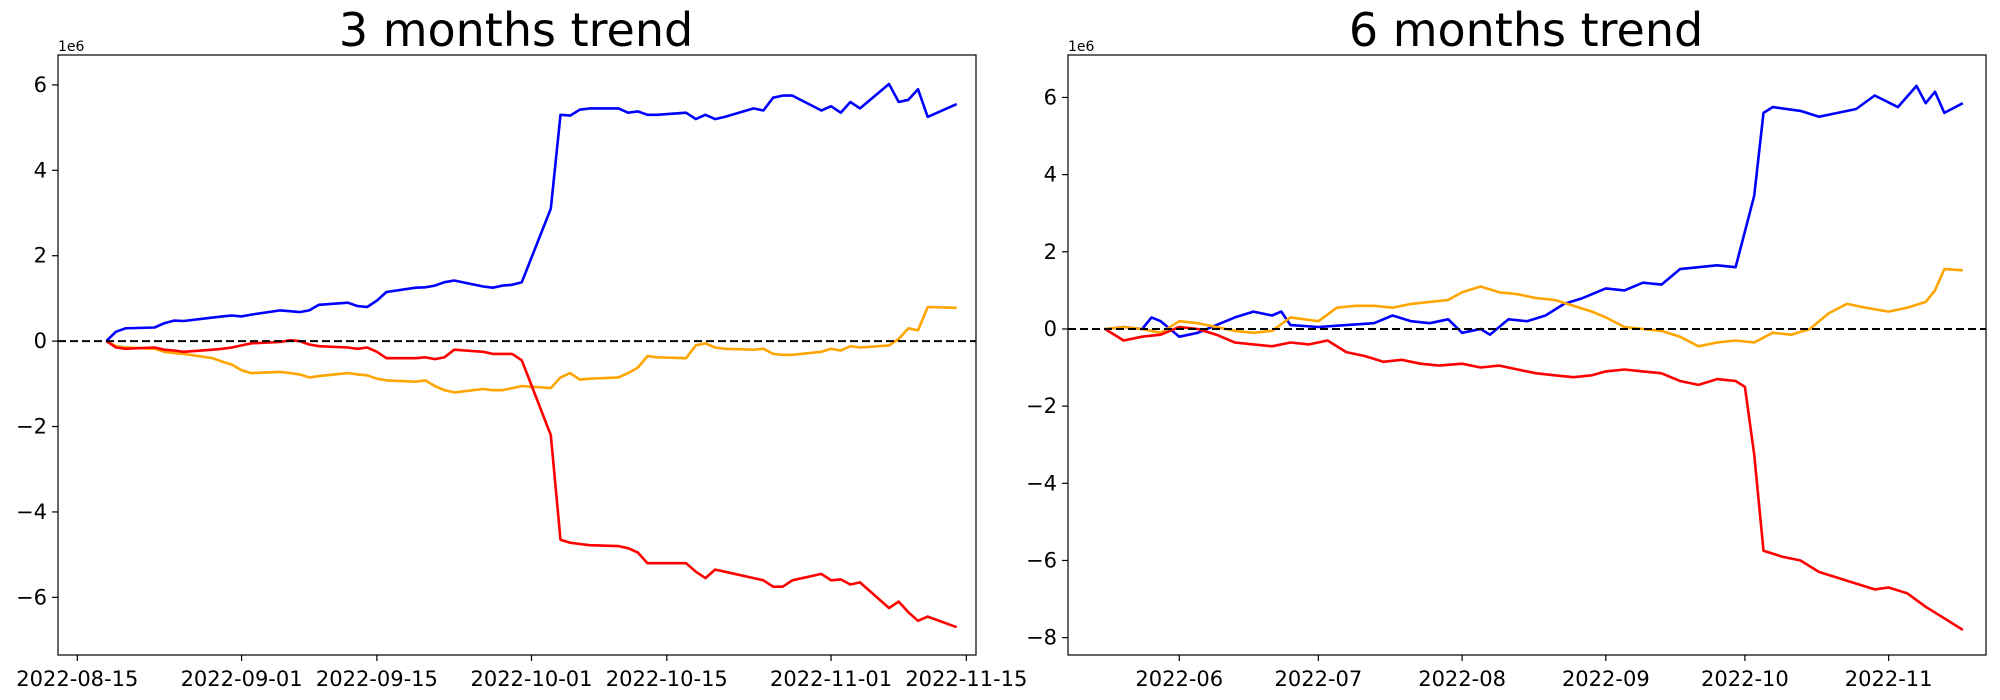  I want to click on x-tick-label: 2022-11, so click(1889, 679).